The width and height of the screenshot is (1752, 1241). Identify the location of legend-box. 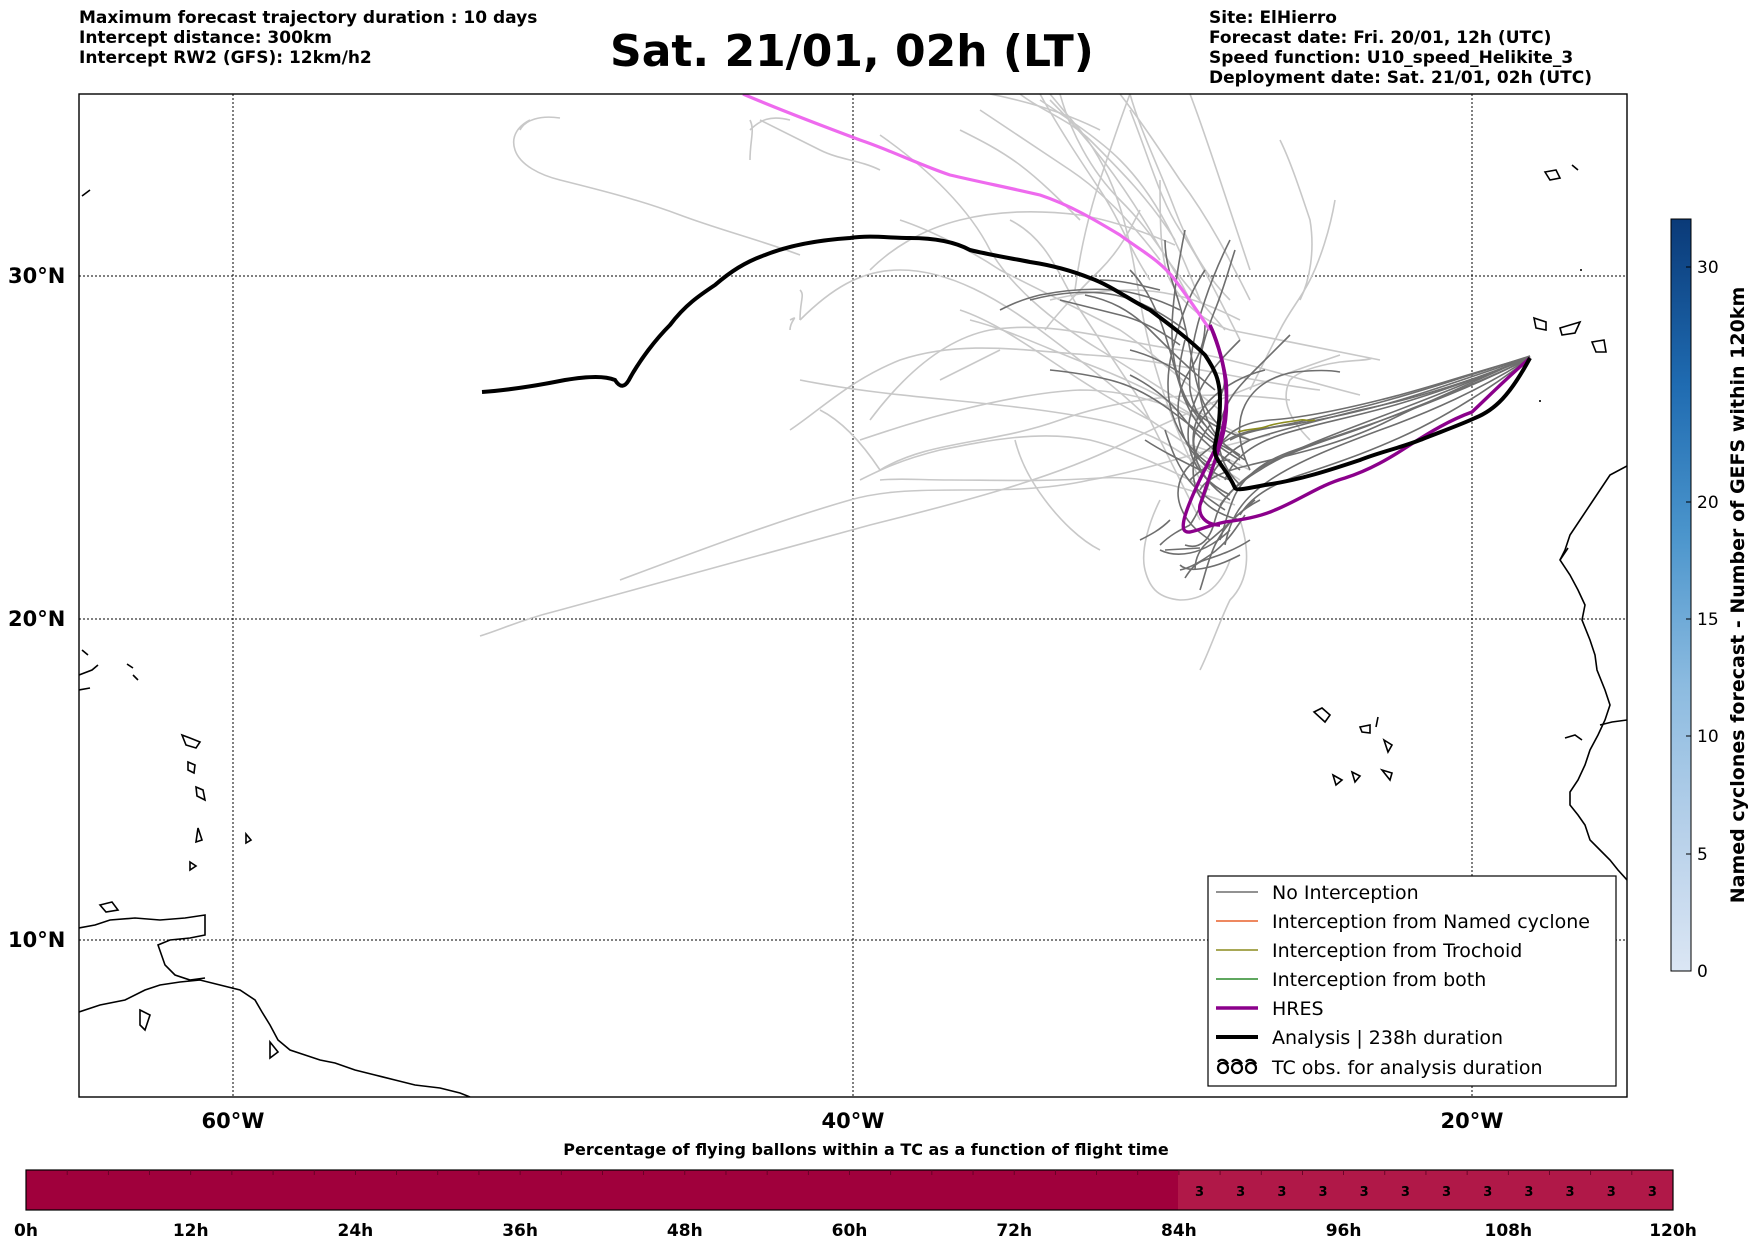
(1412, 981).